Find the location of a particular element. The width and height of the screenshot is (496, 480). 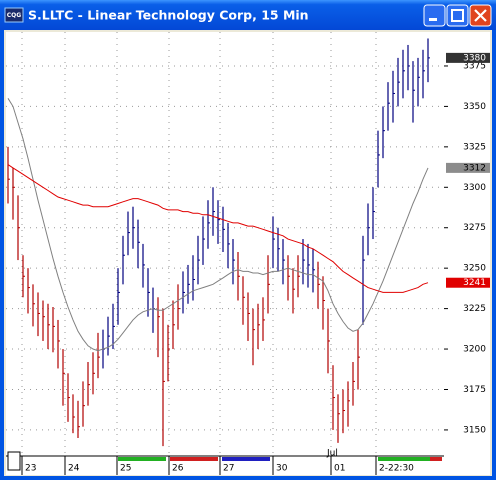

y-tick-label: 3200 is located at coordinates (474, 350).